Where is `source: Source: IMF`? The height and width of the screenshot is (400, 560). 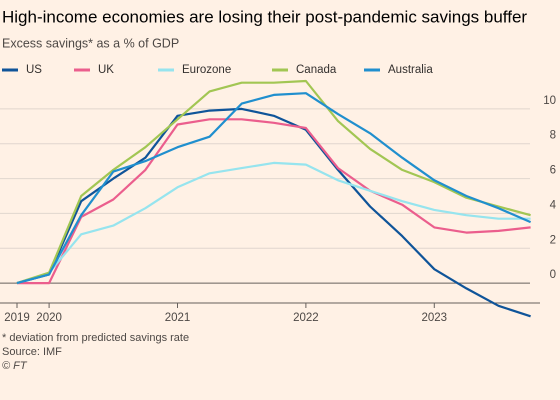
source: Source: IMF is located at coordinates (32, 352).